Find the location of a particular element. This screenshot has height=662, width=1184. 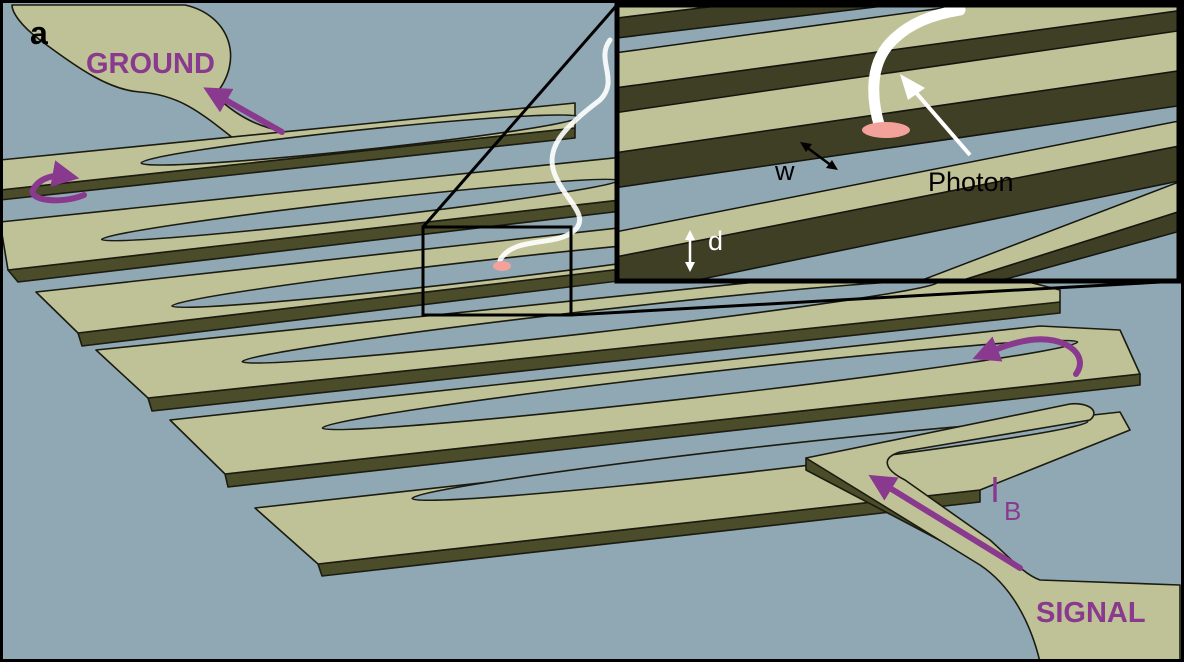

photon-trail is located at coordinates (555, 150).